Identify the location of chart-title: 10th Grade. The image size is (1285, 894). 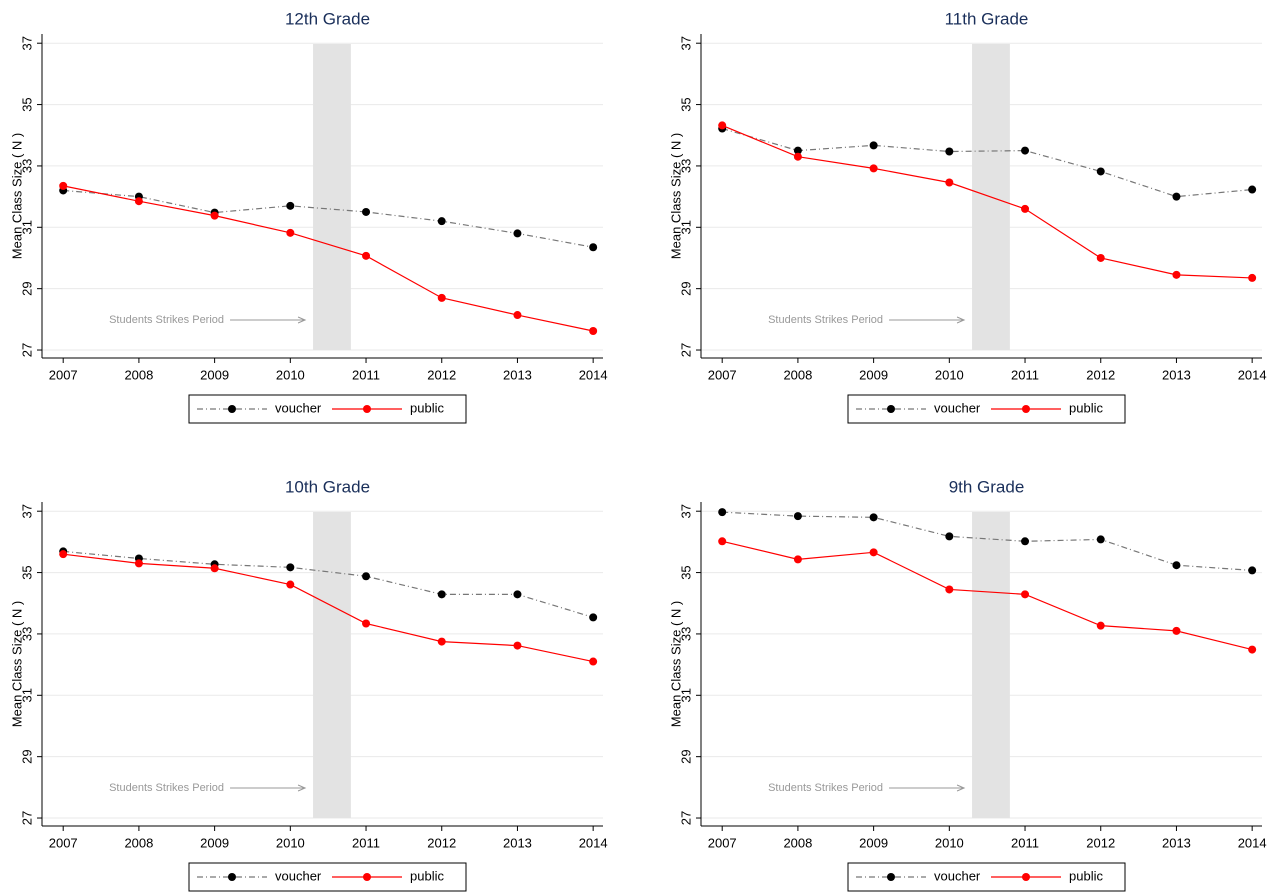
(327, 486).